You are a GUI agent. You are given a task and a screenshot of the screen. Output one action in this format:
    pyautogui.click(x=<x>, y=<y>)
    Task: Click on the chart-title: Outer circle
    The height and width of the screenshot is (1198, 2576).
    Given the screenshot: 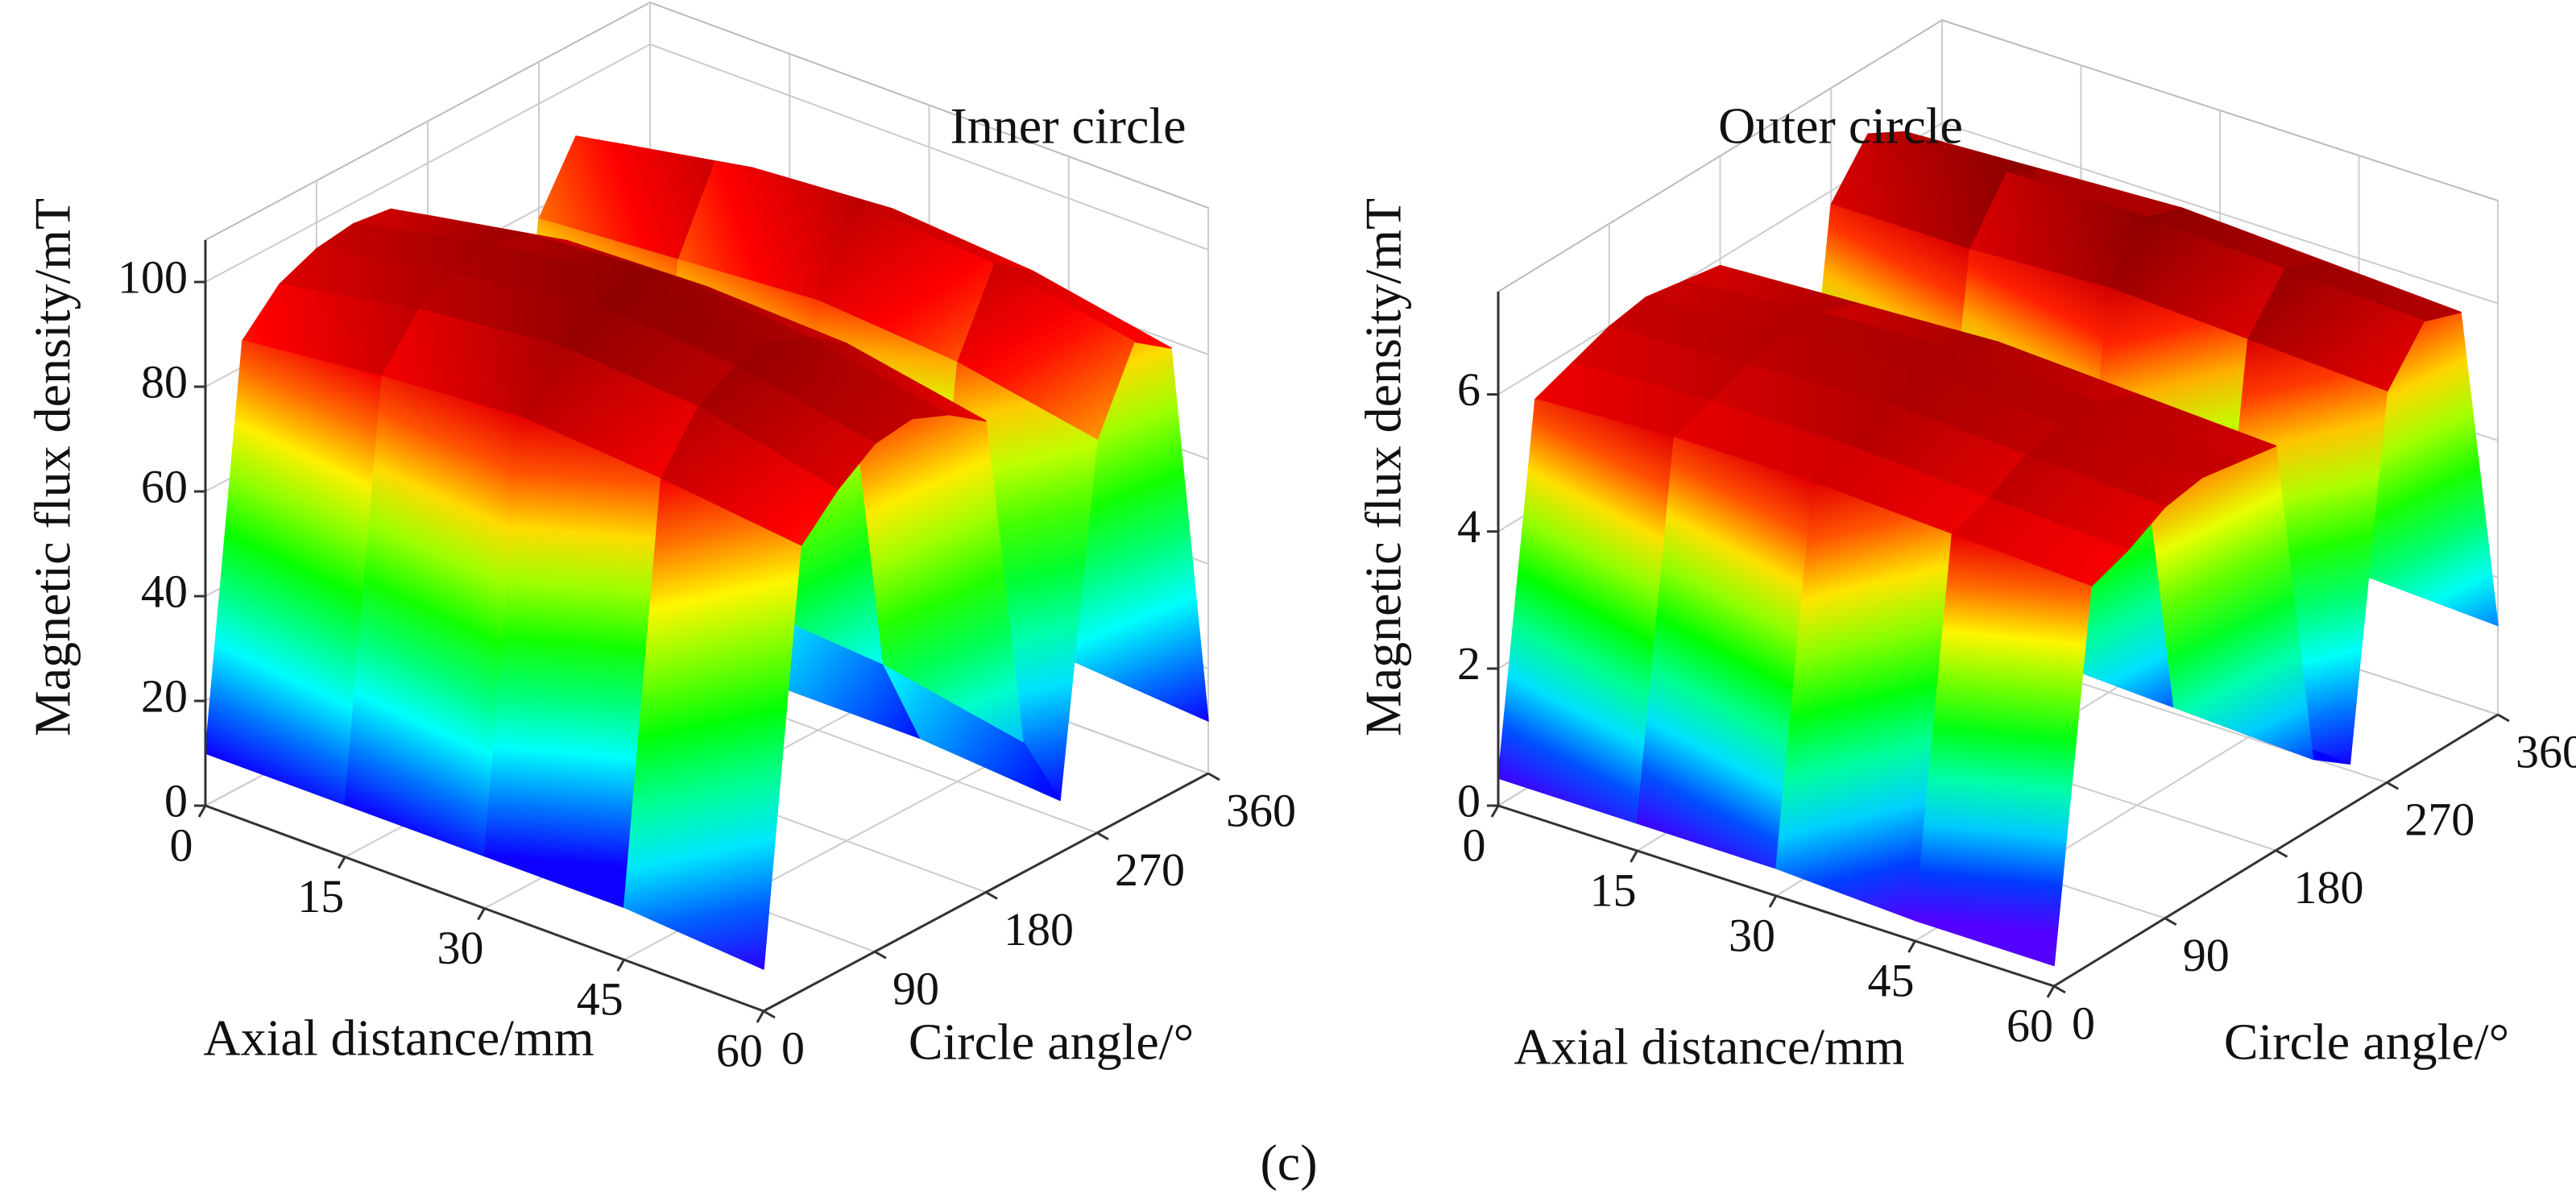 What is the action you would take?
    pyautogui.click(x=1840, y=126)
    